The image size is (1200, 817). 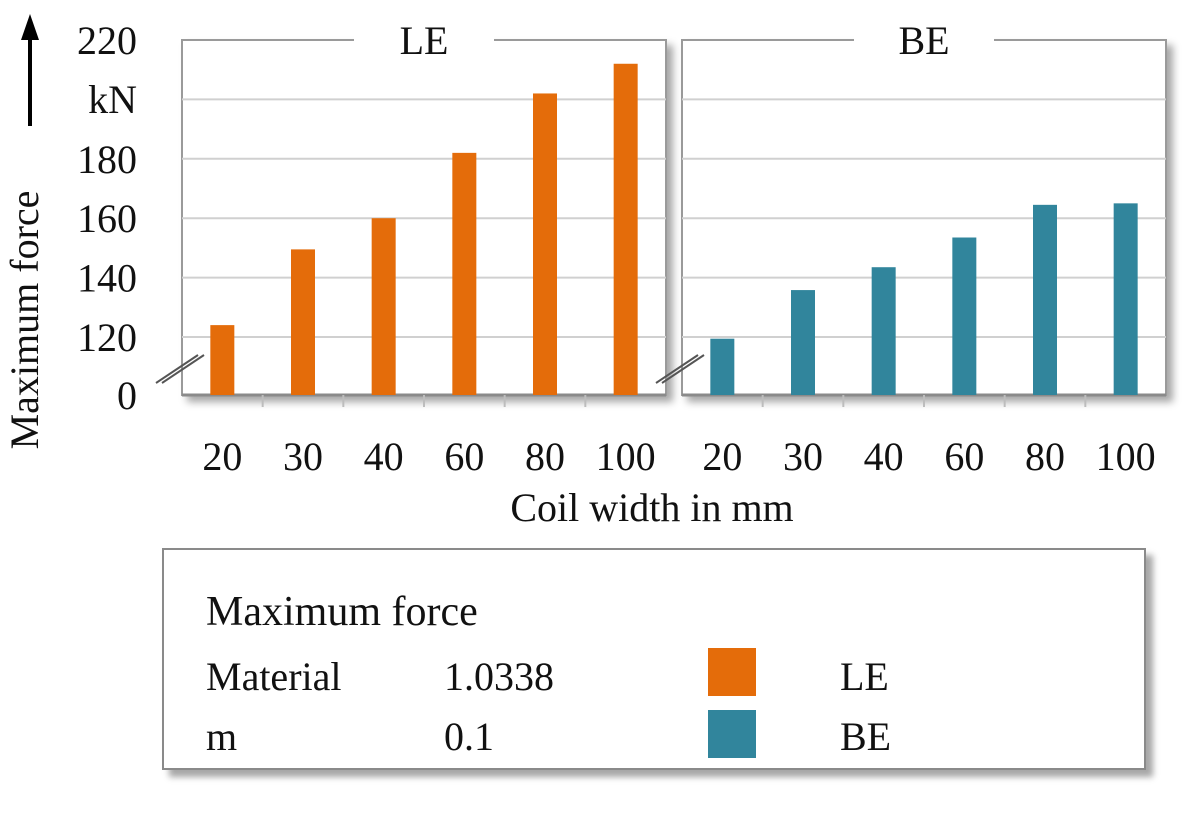 What do you see at coordinates (222, 736) in the screenshot?
I see `legend-key: m` at bounding box center [222, 736].